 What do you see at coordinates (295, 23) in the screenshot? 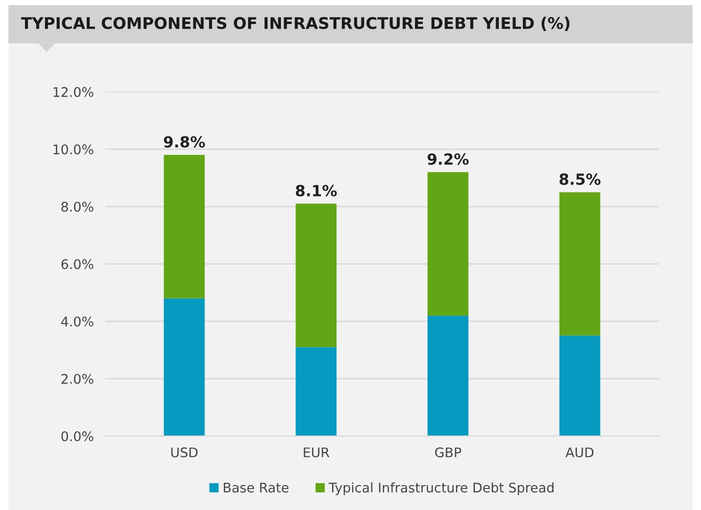
I see `chart-title: TYPICAL COMPONENTS OF INFRASTRUCTURE DEBT YIELD (%)` at bounding box center [295, 23].